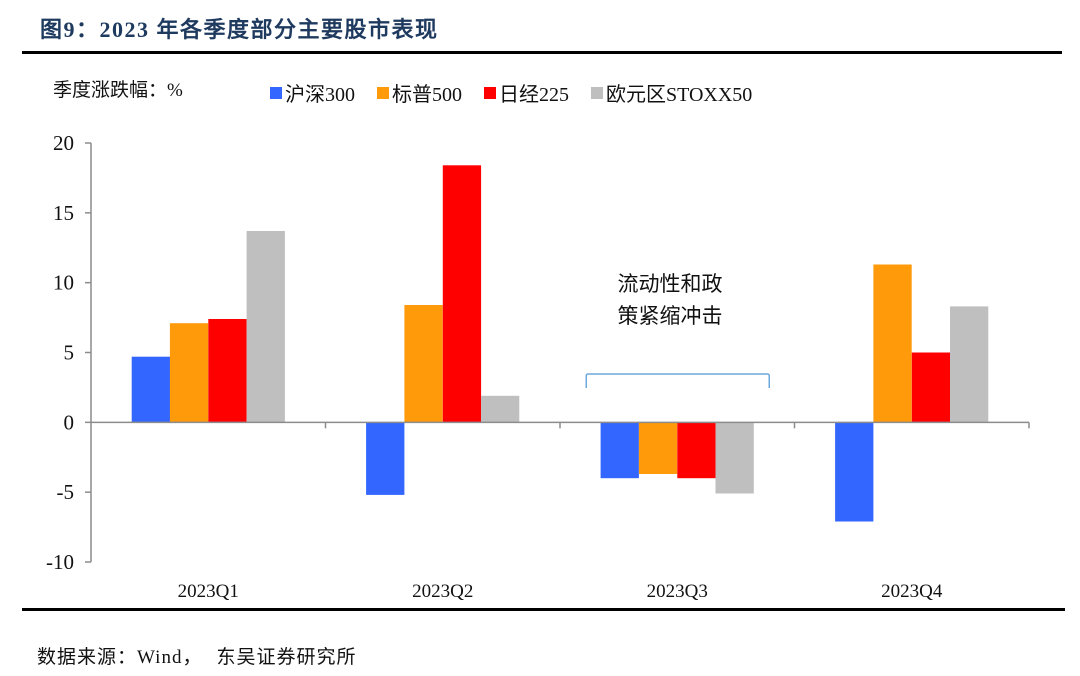  Describe the element at coordinates (560, 591) in the screenshot. I see `x-tick-labels: 2023Q1 2023Q2 2023Q3 2023Q4` at that location.